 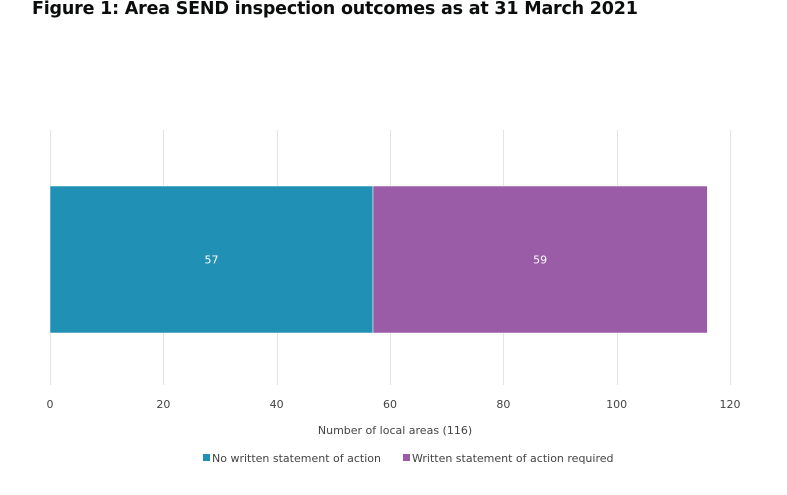 I want to click on legend-label: No written statement of action, so click(x=296, y=458).